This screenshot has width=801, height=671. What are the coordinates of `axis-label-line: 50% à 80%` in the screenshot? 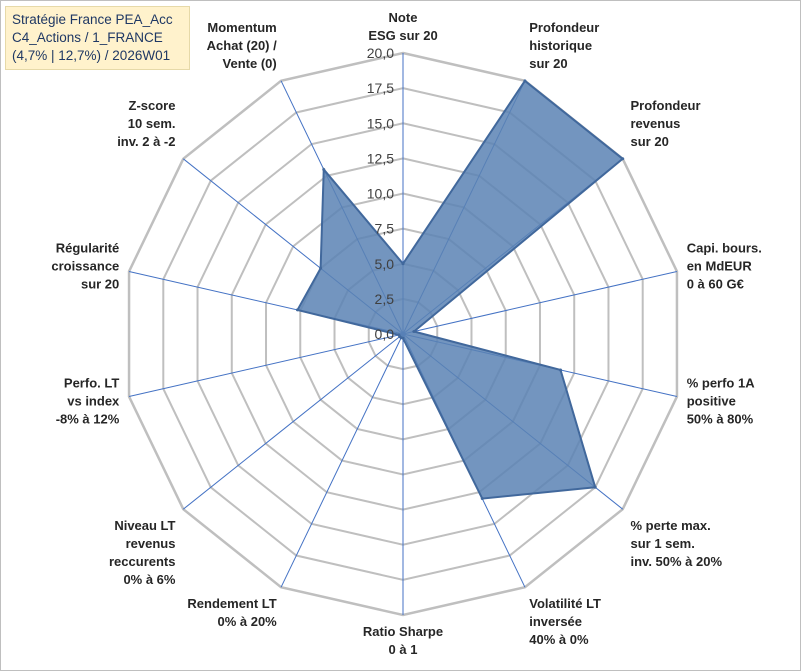 It's located at (720, 418).